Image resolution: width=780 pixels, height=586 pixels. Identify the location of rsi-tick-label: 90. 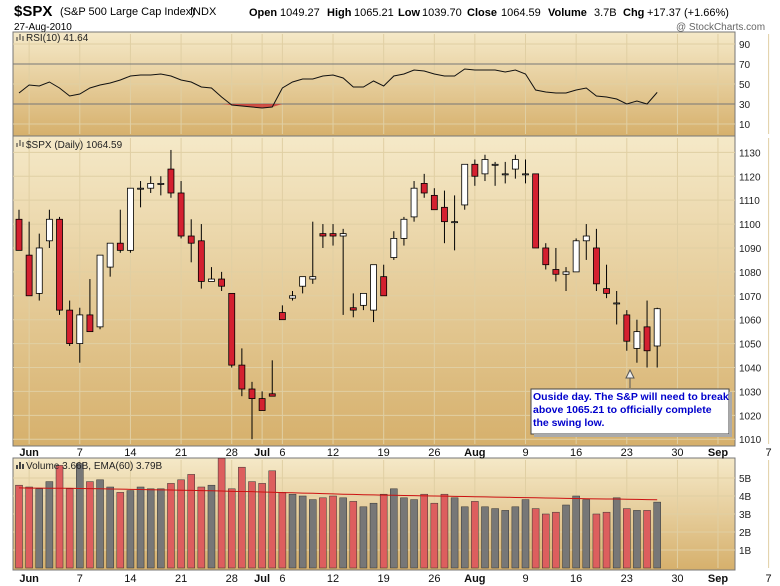
(745, 45).